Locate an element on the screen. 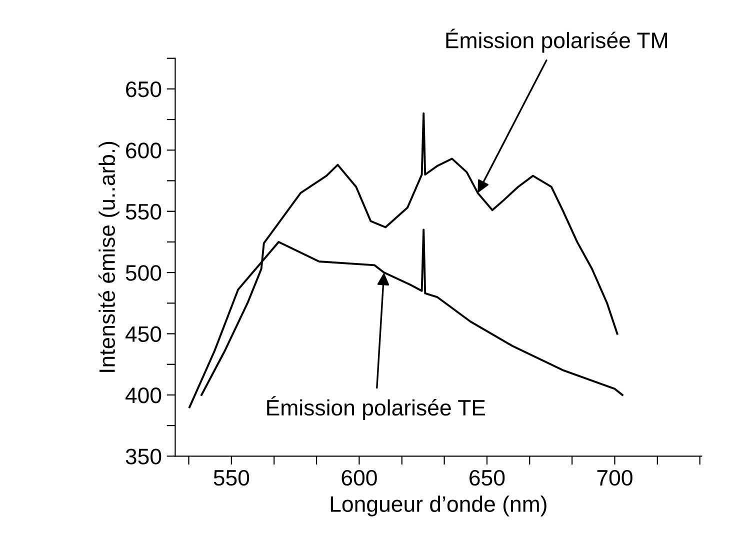 Image resolution: width=752 pixels, height=545 pixels. x-tick-label: 700 is located at coordinates (614, 478).